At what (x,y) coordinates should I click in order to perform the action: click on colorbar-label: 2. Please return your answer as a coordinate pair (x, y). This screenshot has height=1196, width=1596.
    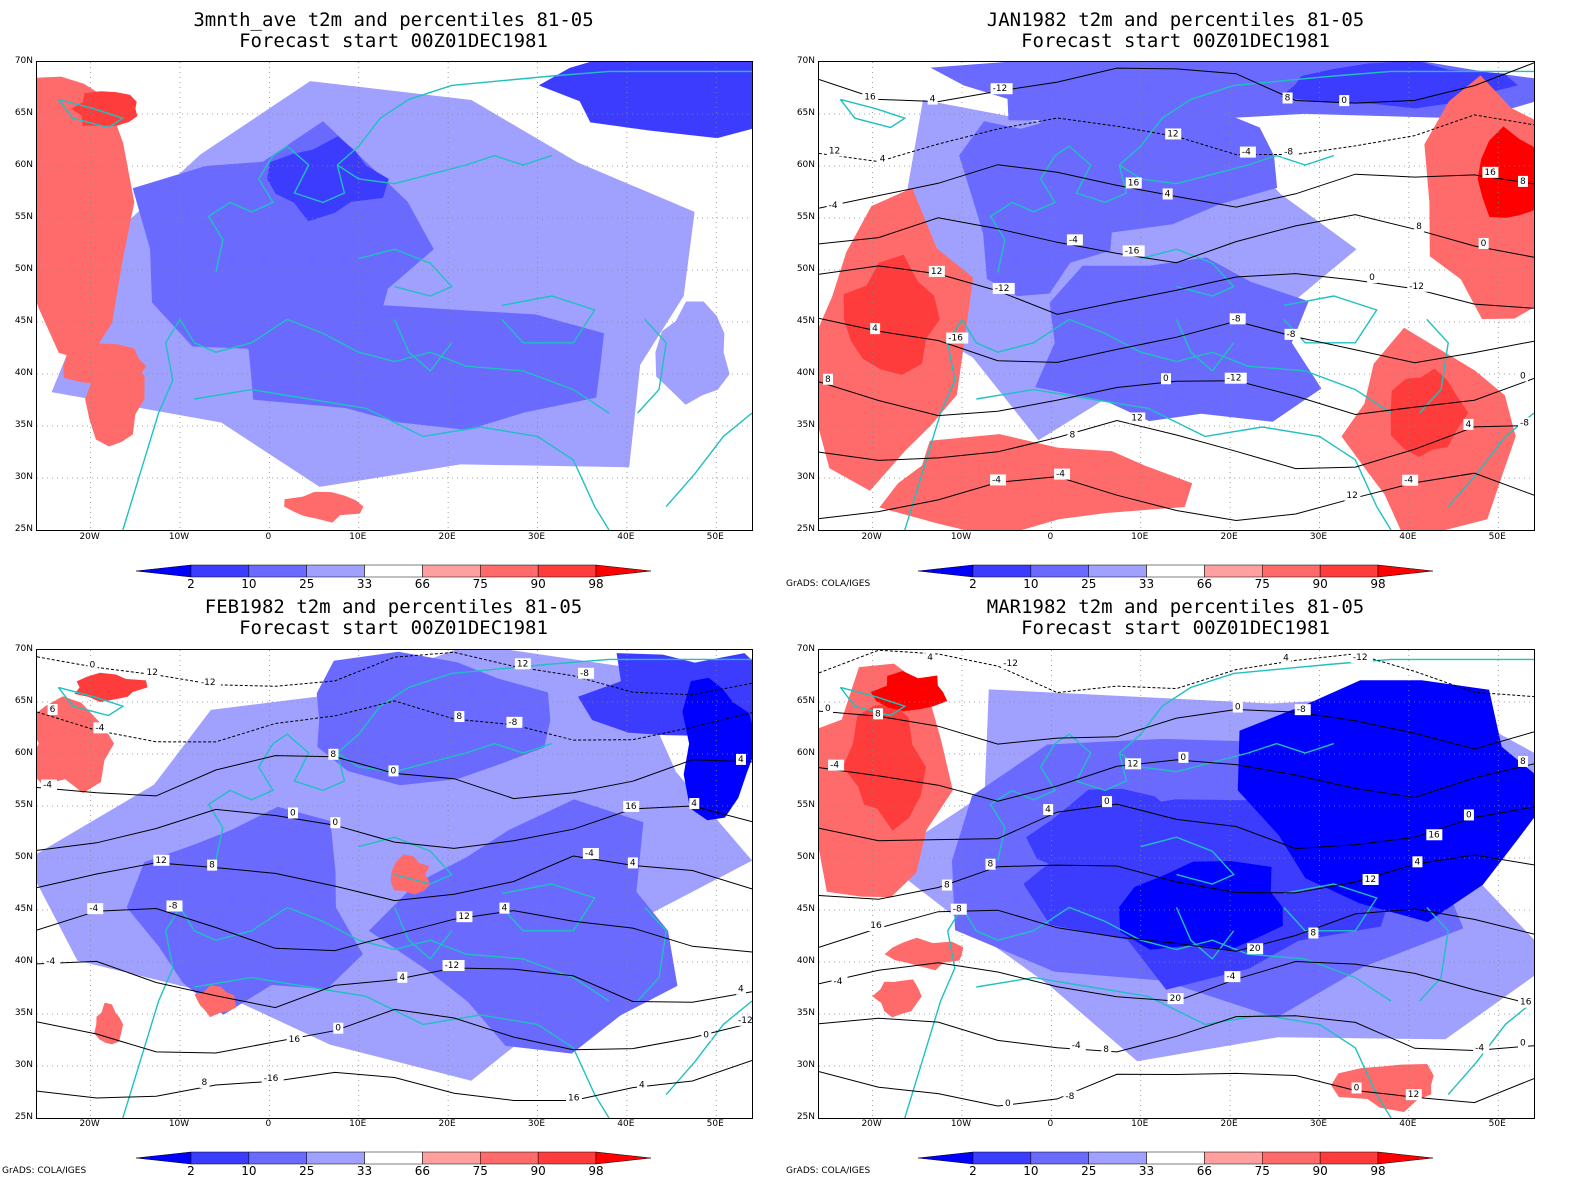
    Looking at the image, I should click on (191, 1171).